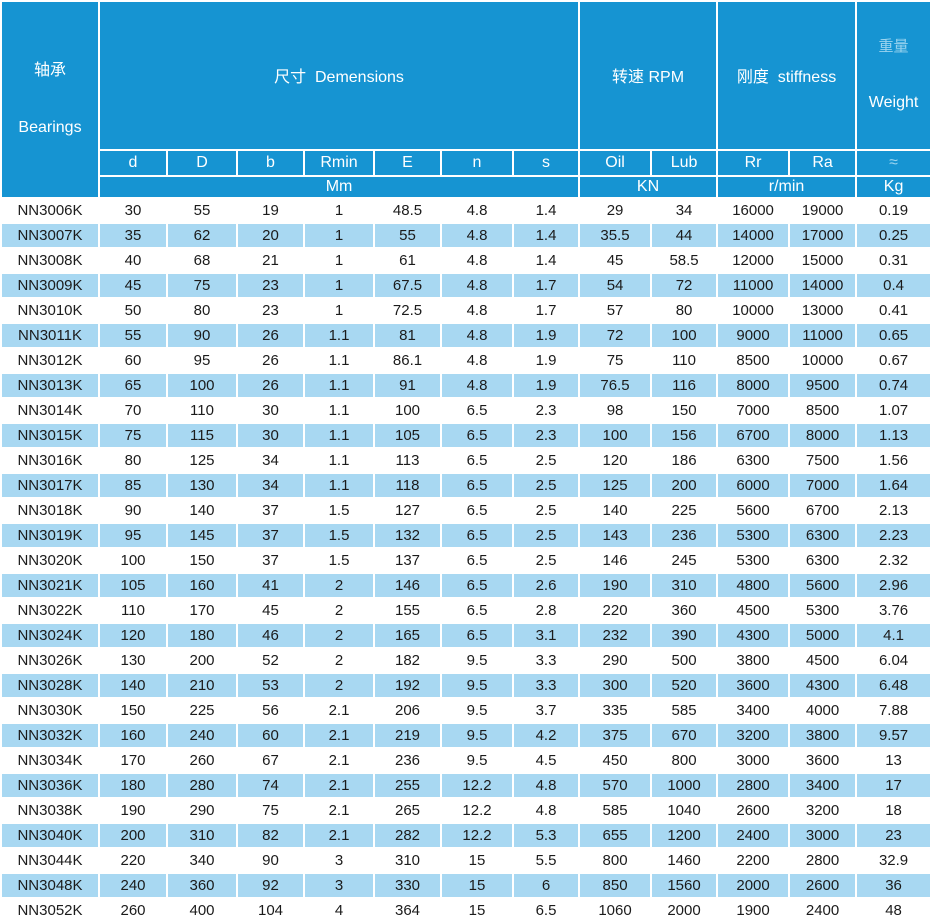 The height and width of the screenshot is (924, 930). Describe the element at coordinates (684, 235) in the screenshot. I see `value-cell: 44` at that location.